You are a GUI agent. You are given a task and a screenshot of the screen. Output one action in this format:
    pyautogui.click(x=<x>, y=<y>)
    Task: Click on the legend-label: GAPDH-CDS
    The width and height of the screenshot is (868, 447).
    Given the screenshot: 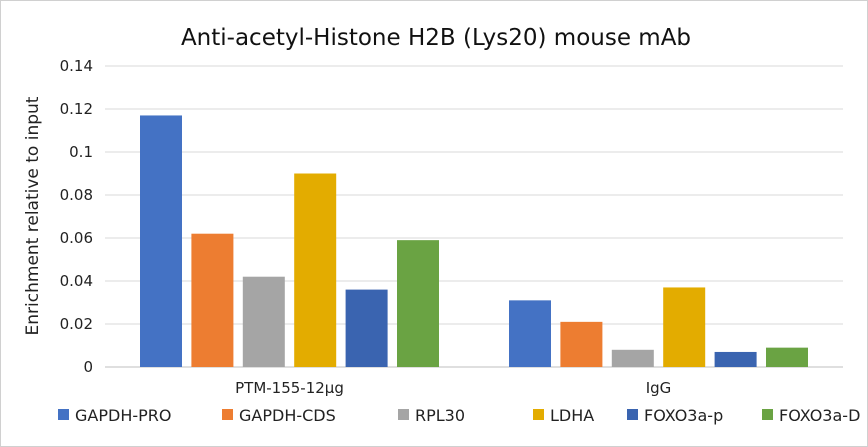 What is the action you would take?
    pyautogui.click(x=287, y=415)
    